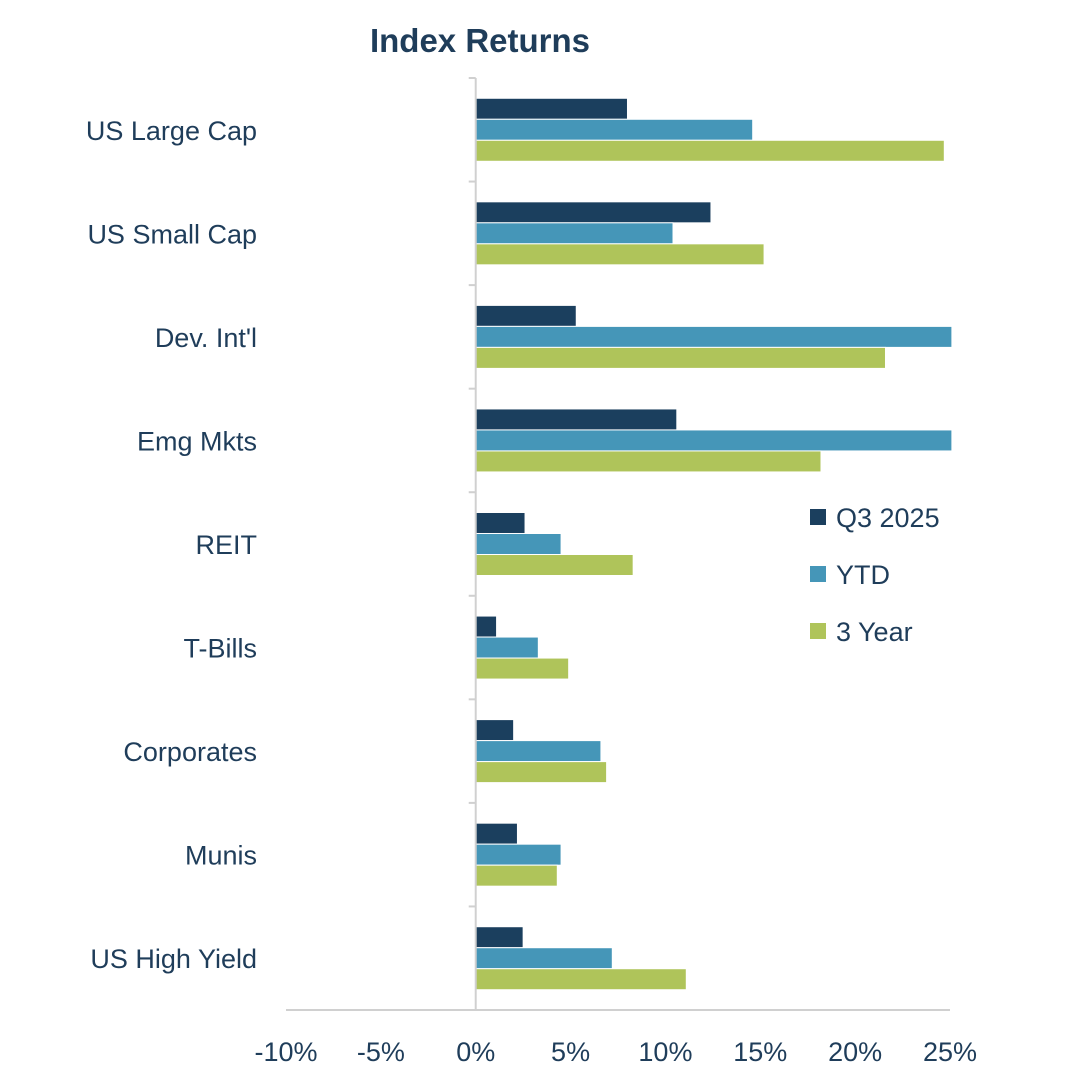 This screenshot has width=1070, height=1072. I want to click on bar-us-small-cap-3-year, so click(620, 254).